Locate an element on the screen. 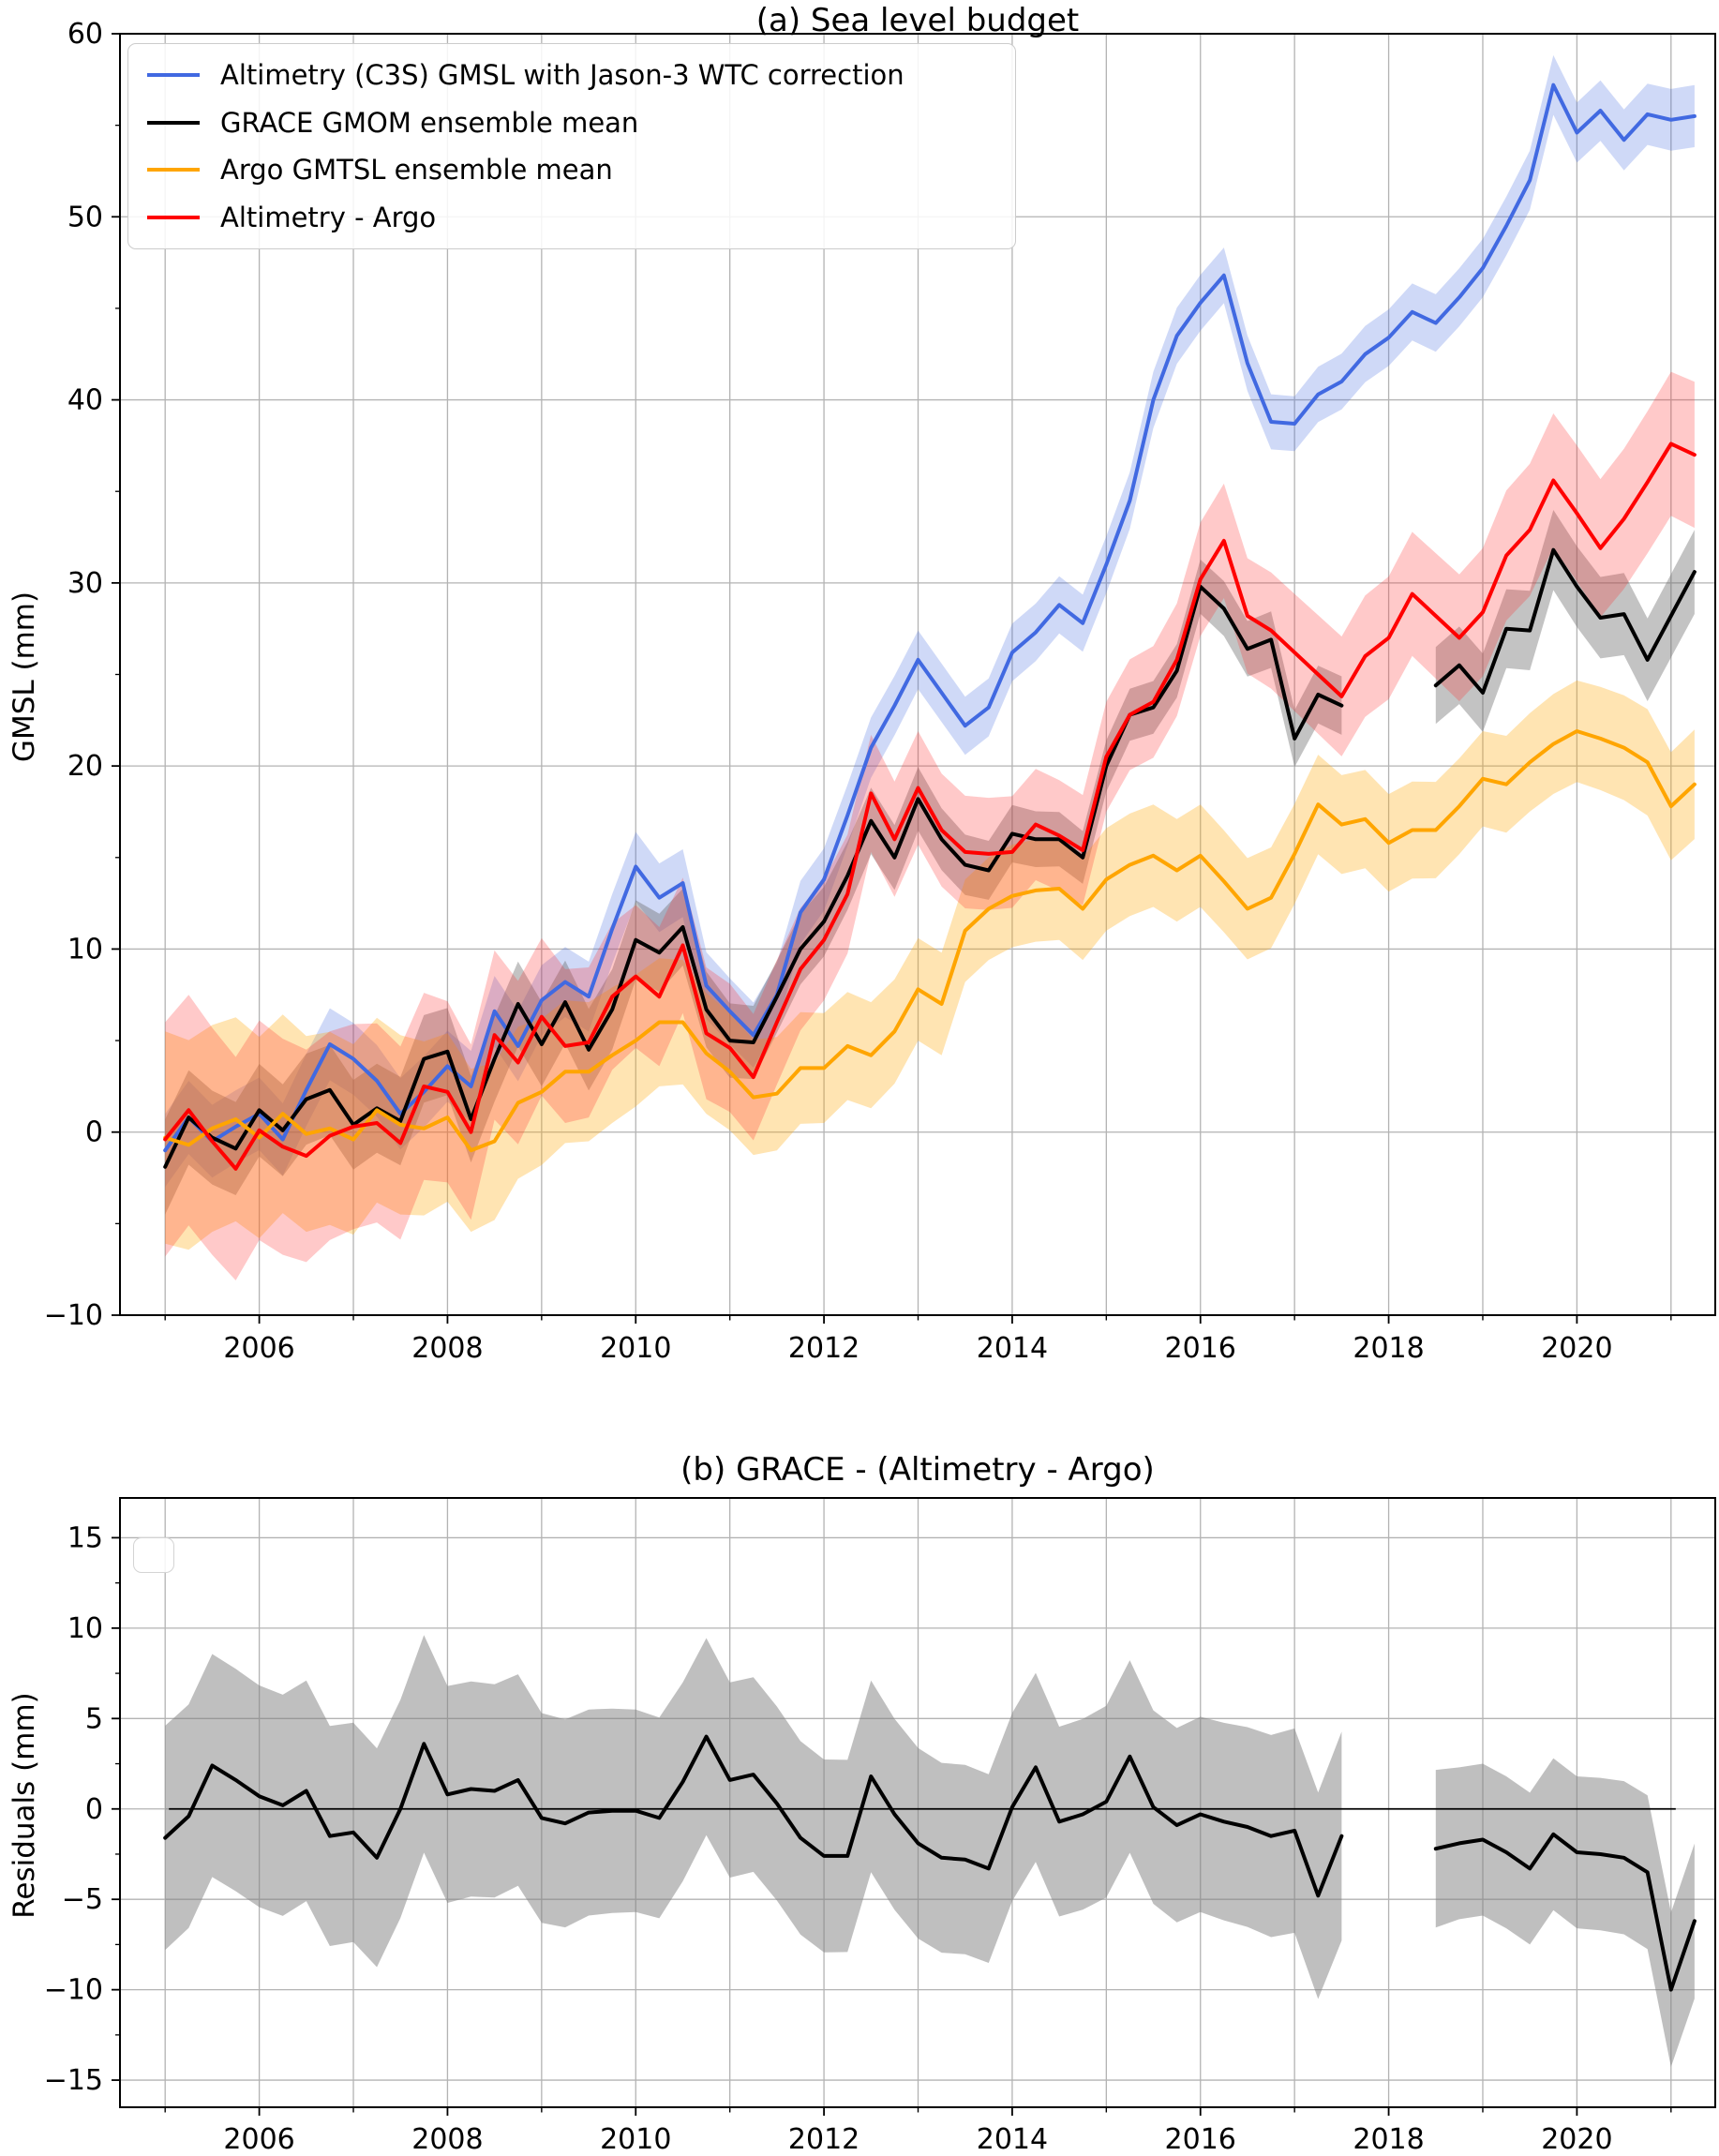 This screenshot has height=2156, width=1719. svg-text: −5 is located at coordinates (82, 1900).